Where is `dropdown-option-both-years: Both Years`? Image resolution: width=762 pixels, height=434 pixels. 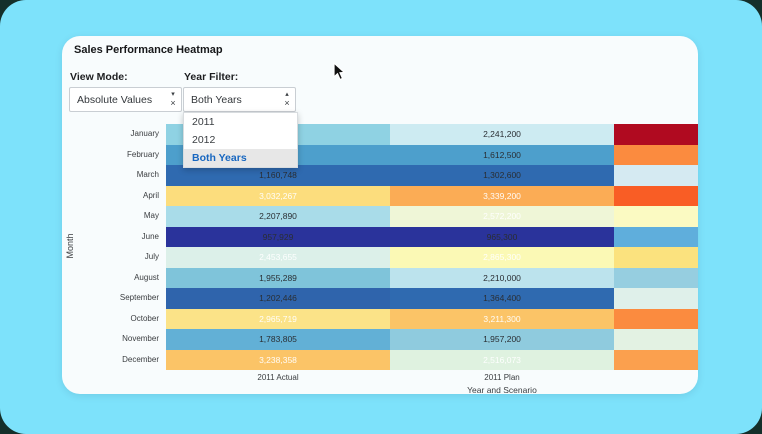 dropdown-option-both-years: Both Years is located at coordinates (240, 158).